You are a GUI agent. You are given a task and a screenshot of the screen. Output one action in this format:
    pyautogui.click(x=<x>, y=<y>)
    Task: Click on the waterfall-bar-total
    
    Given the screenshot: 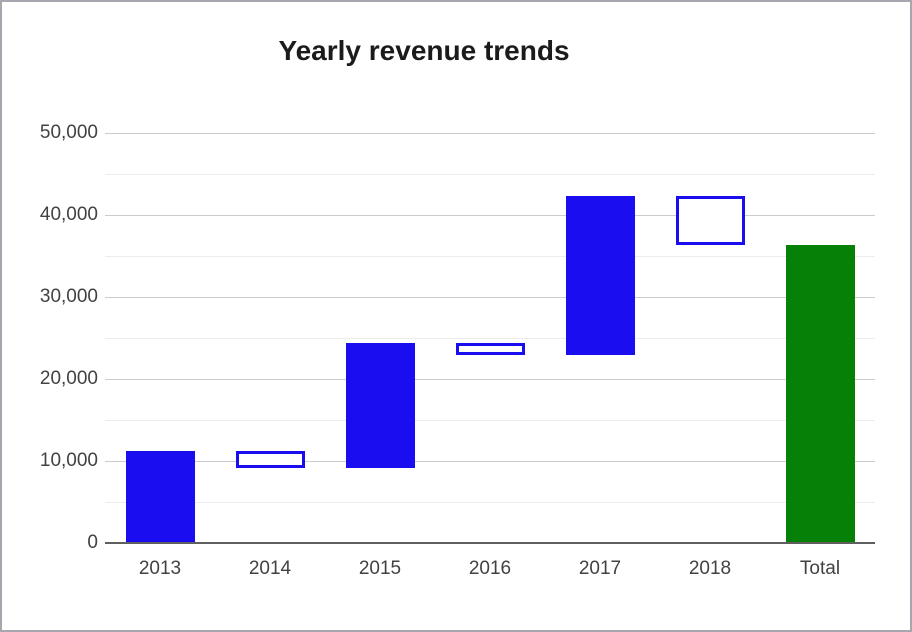 What is the action you would take?
    pyautogui.click(x=820, y=394)
    